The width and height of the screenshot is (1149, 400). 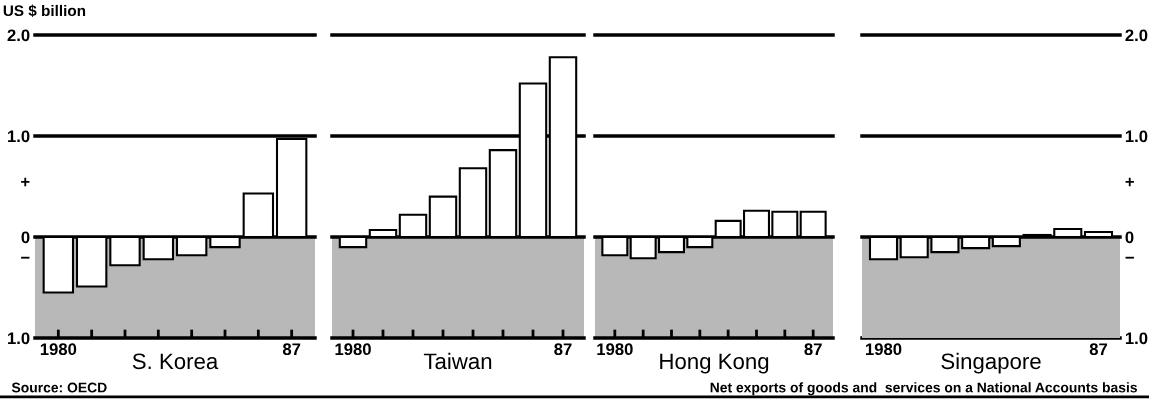 I want to click on y2-tick-label: 0, so click(x=1129, y=237).